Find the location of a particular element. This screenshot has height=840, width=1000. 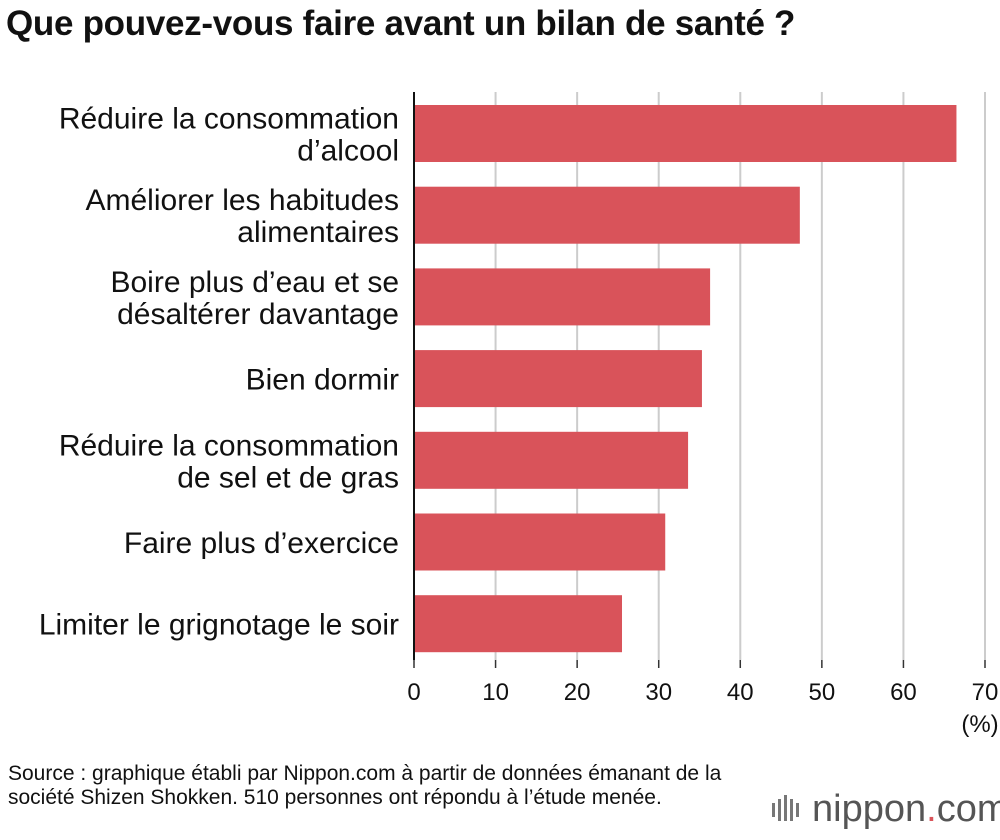

category-label: alimentaires is located at coordinates (318, 232).